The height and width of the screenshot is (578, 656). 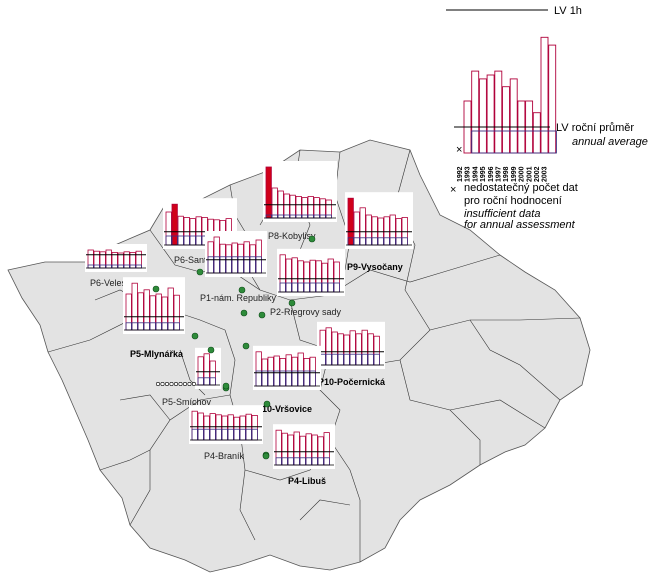 I want to click on station-label: P2-Riegrovy sady, so click(x=306, y=312).